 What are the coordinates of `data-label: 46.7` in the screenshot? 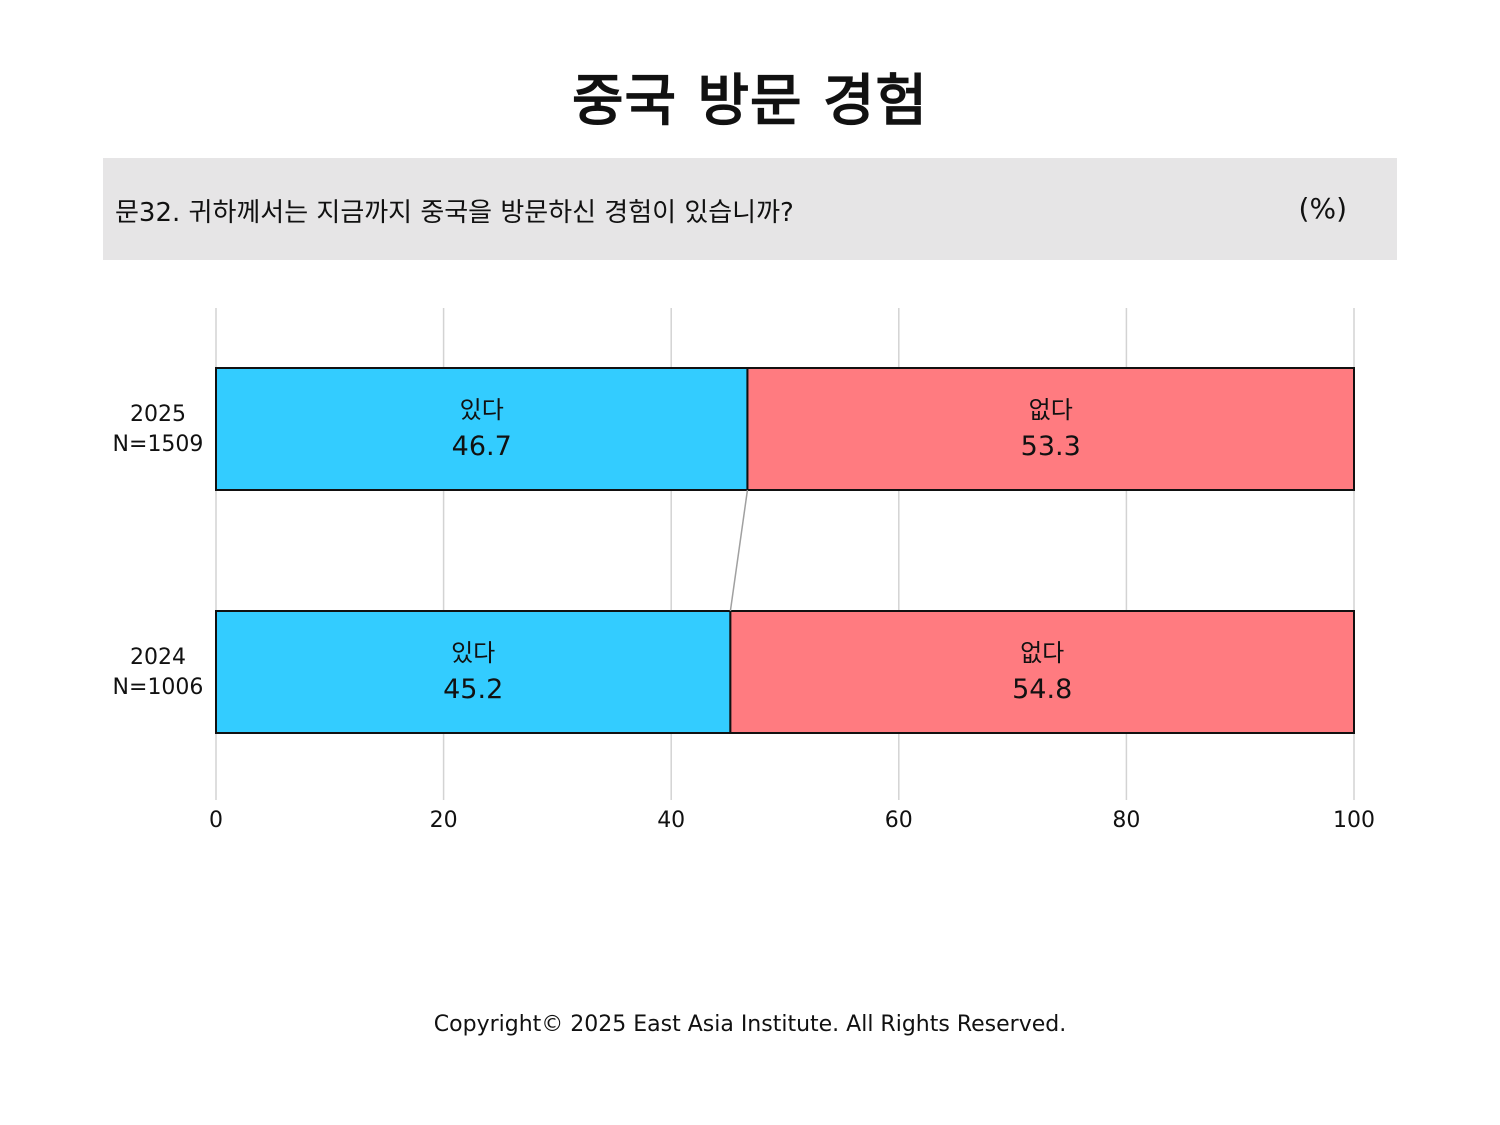 It's located at (482, 446).